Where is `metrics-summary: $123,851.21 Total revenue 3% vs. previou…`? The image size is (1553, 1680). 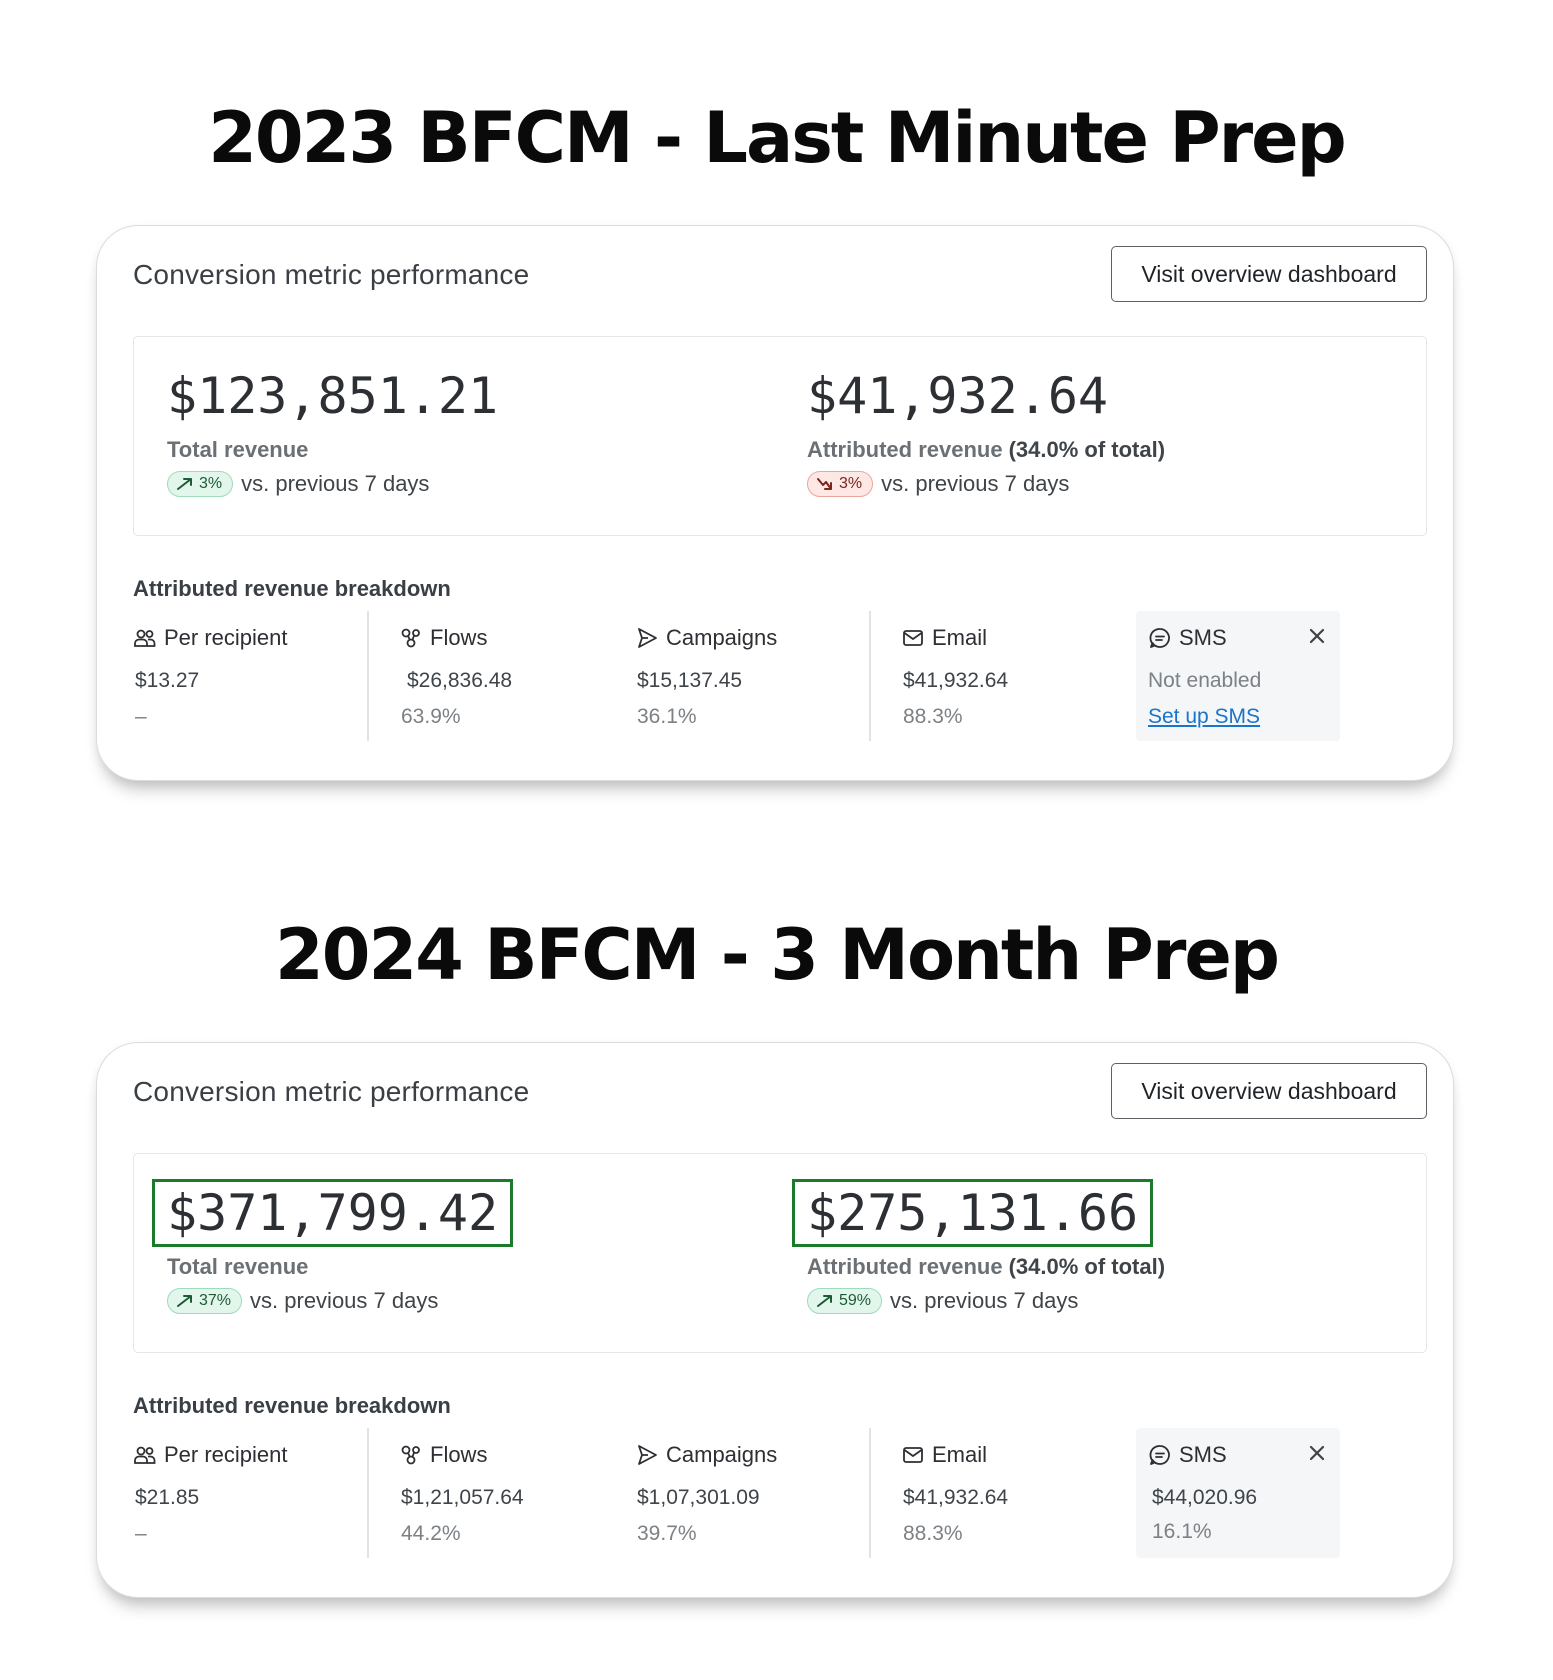 metrics-summary: $123,851.21 Total revenue 3% vs. previou… is located at coordinates (780, 436).